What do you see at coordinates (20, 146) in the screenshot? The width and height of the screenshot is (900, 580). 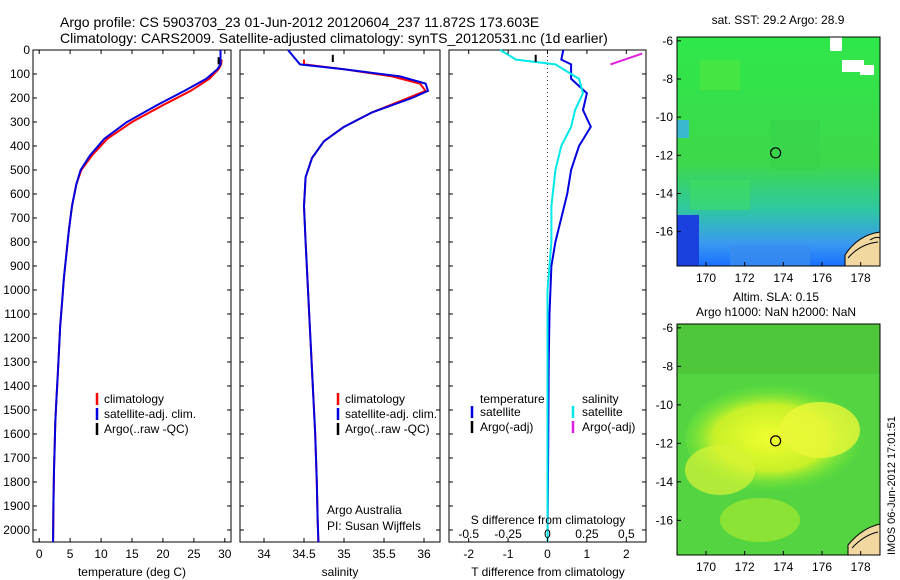 I see `y-tick-label: 400` at bounding box center [20, 146].